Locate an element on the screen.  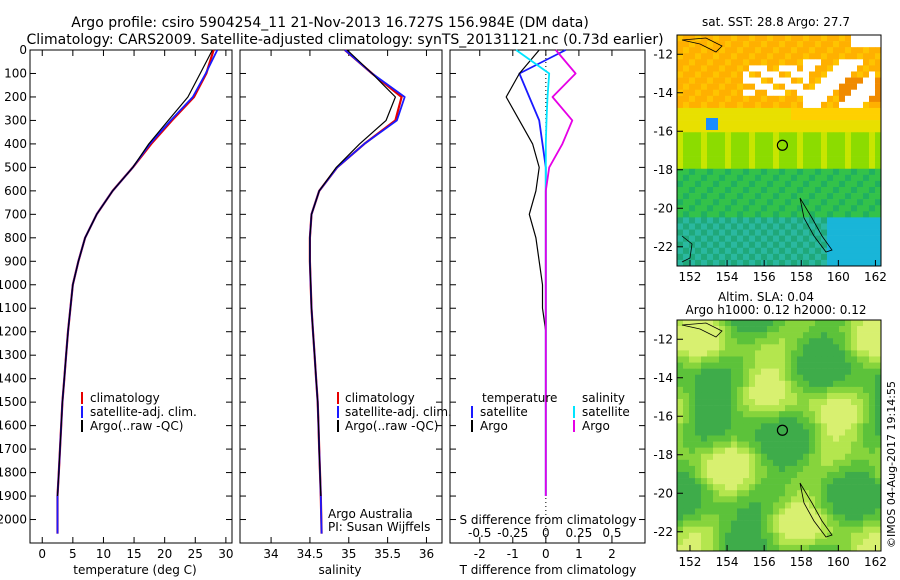
depth-tick-label: 500 is located at coordinates (15, 167).